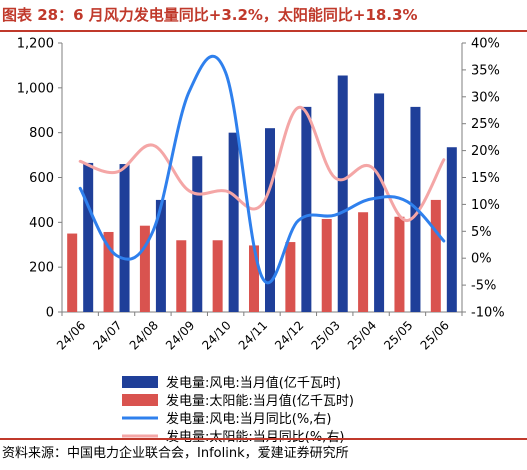 Image resolution: width=527 pixels, height=470 pixels. What do you see at coordinates (485, 178) in the screenshot?
I see `y-right-tick-label: 15%` at bounding box center [485, 178].